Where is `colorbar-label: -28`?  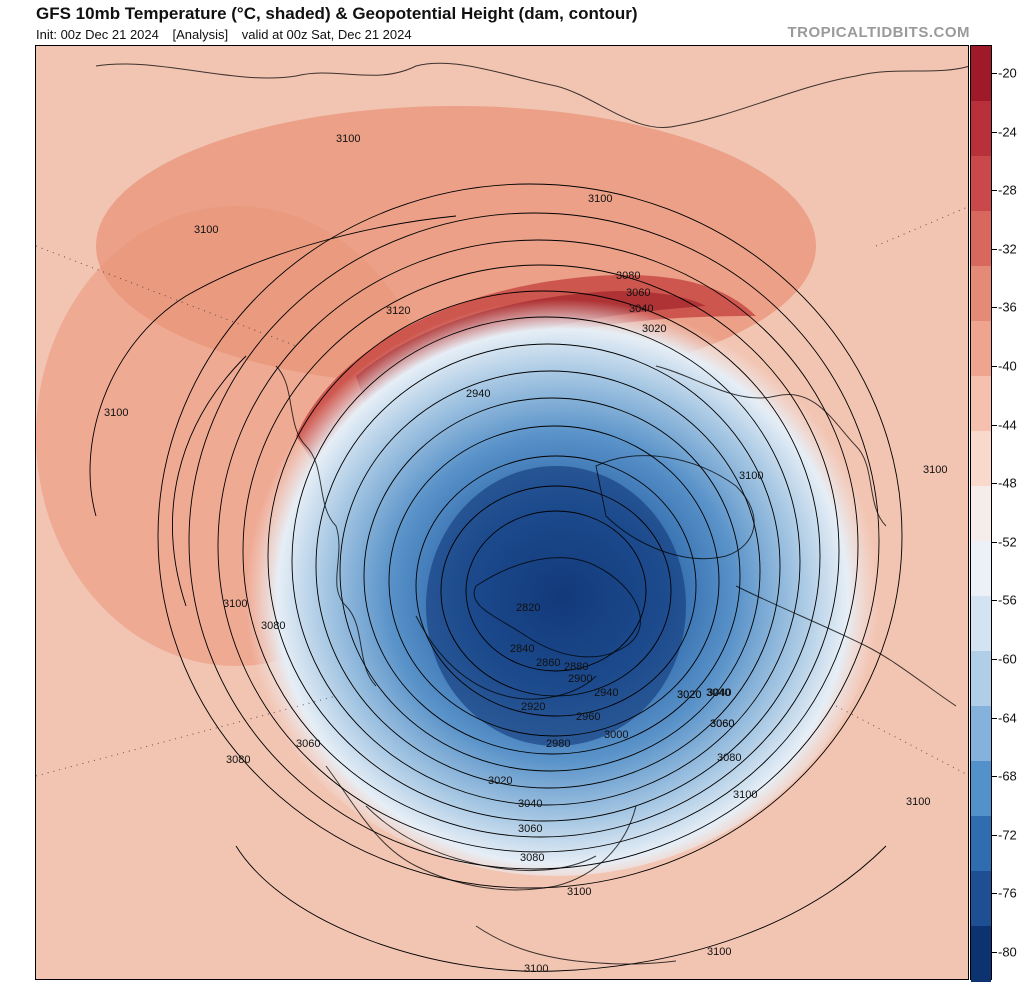 colorbar-label: -28 is located at coordinates (1007, 190).